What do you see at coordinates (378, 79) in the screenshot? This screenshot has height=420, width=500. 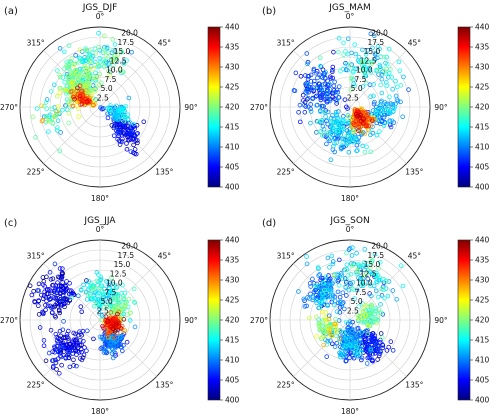 I see `angular-gridline` at bounding box center [378, 79].